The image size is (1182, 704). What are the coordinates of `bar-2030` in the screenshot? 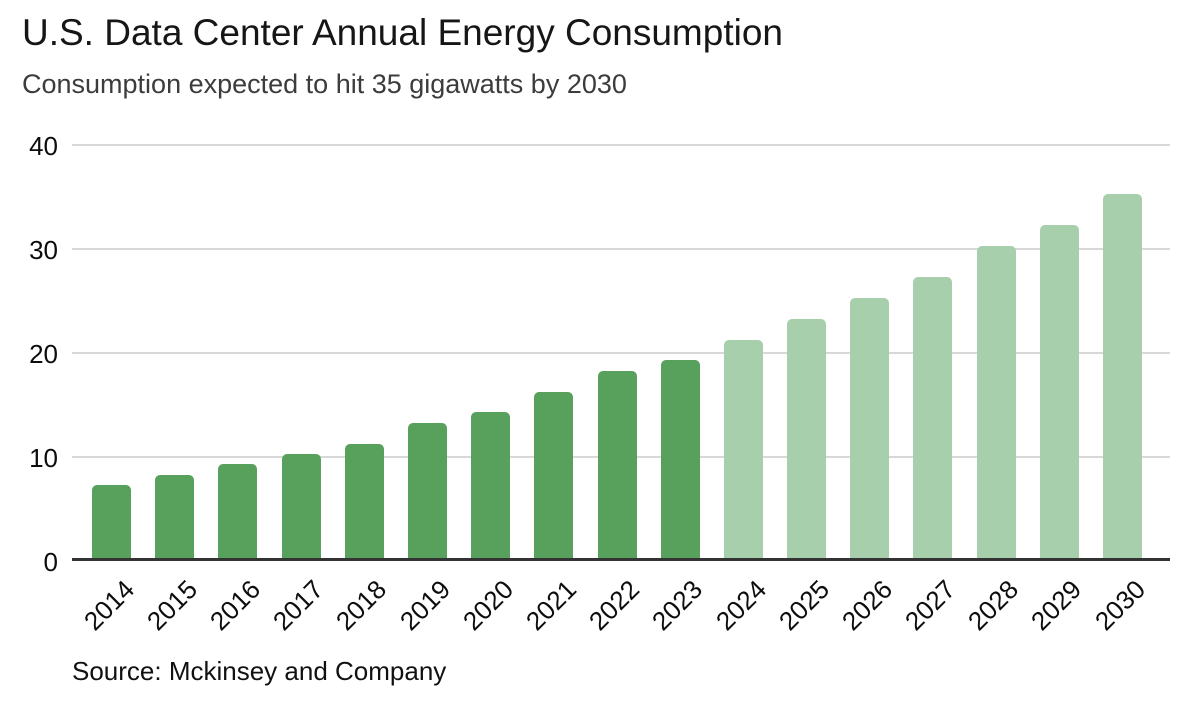 It's located at (1122, 376).